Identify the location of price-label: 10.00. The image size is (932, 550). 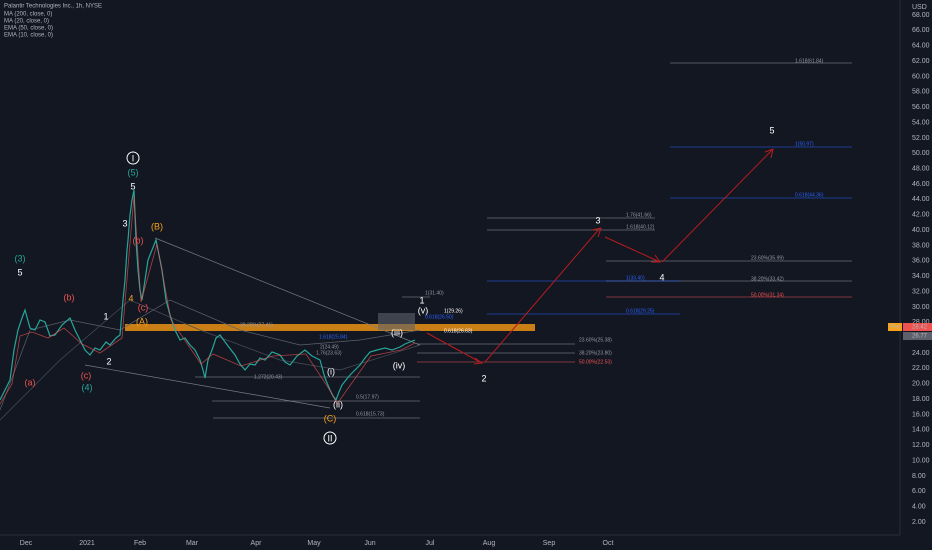
(921, 460).